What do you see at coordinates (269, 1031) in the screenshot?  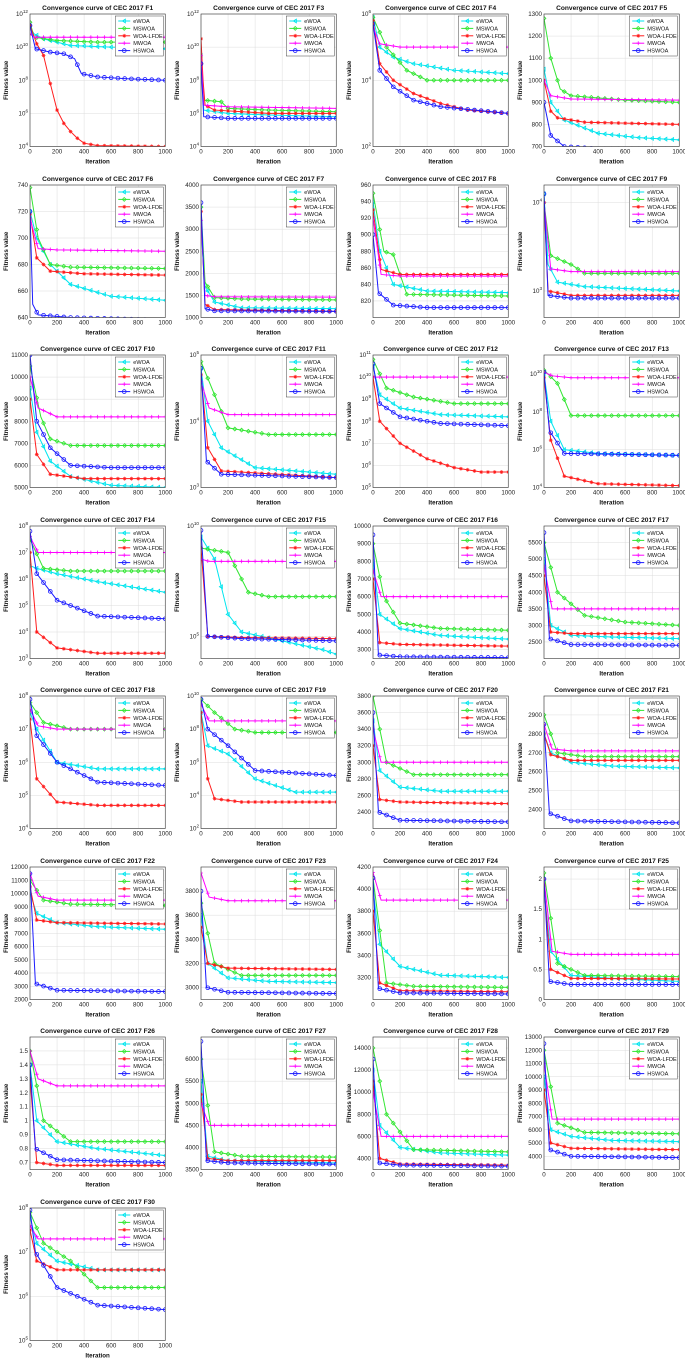 I see `chart-title: Convergence curve of CEC 2017 F27` at bounding box center [269, 1031].